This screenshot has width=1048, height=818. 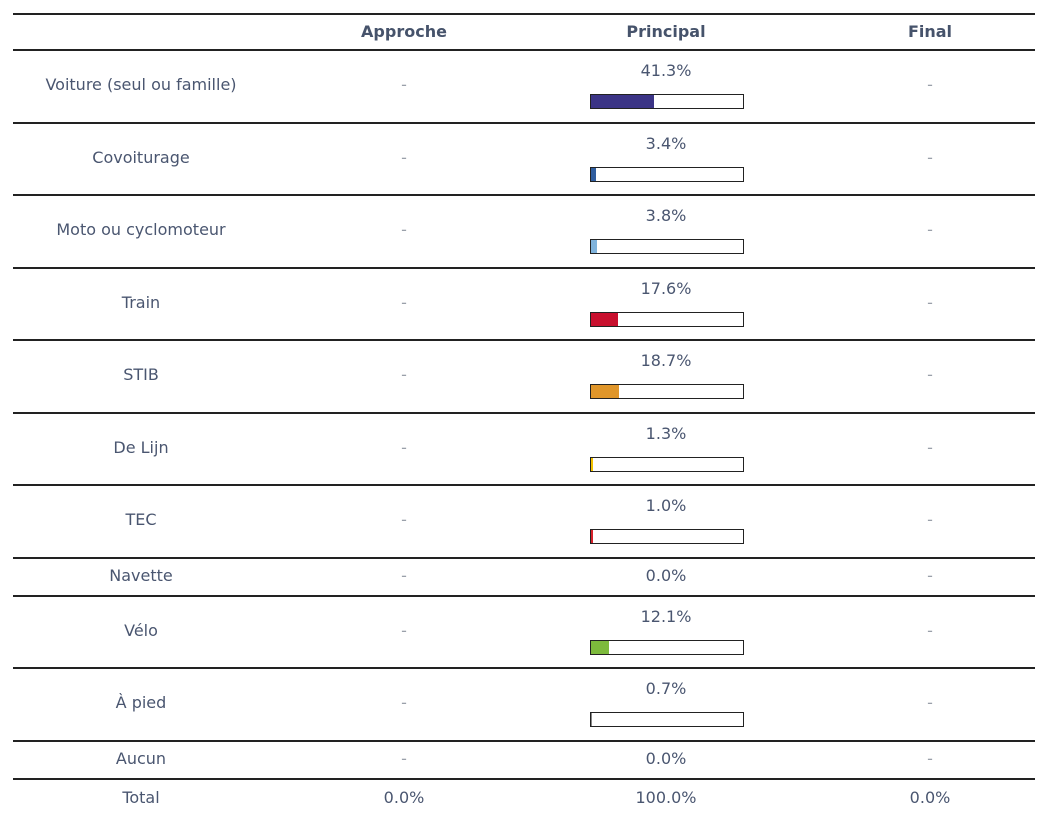 I want to click on row-label: À pied, so click(x=141, y=703).